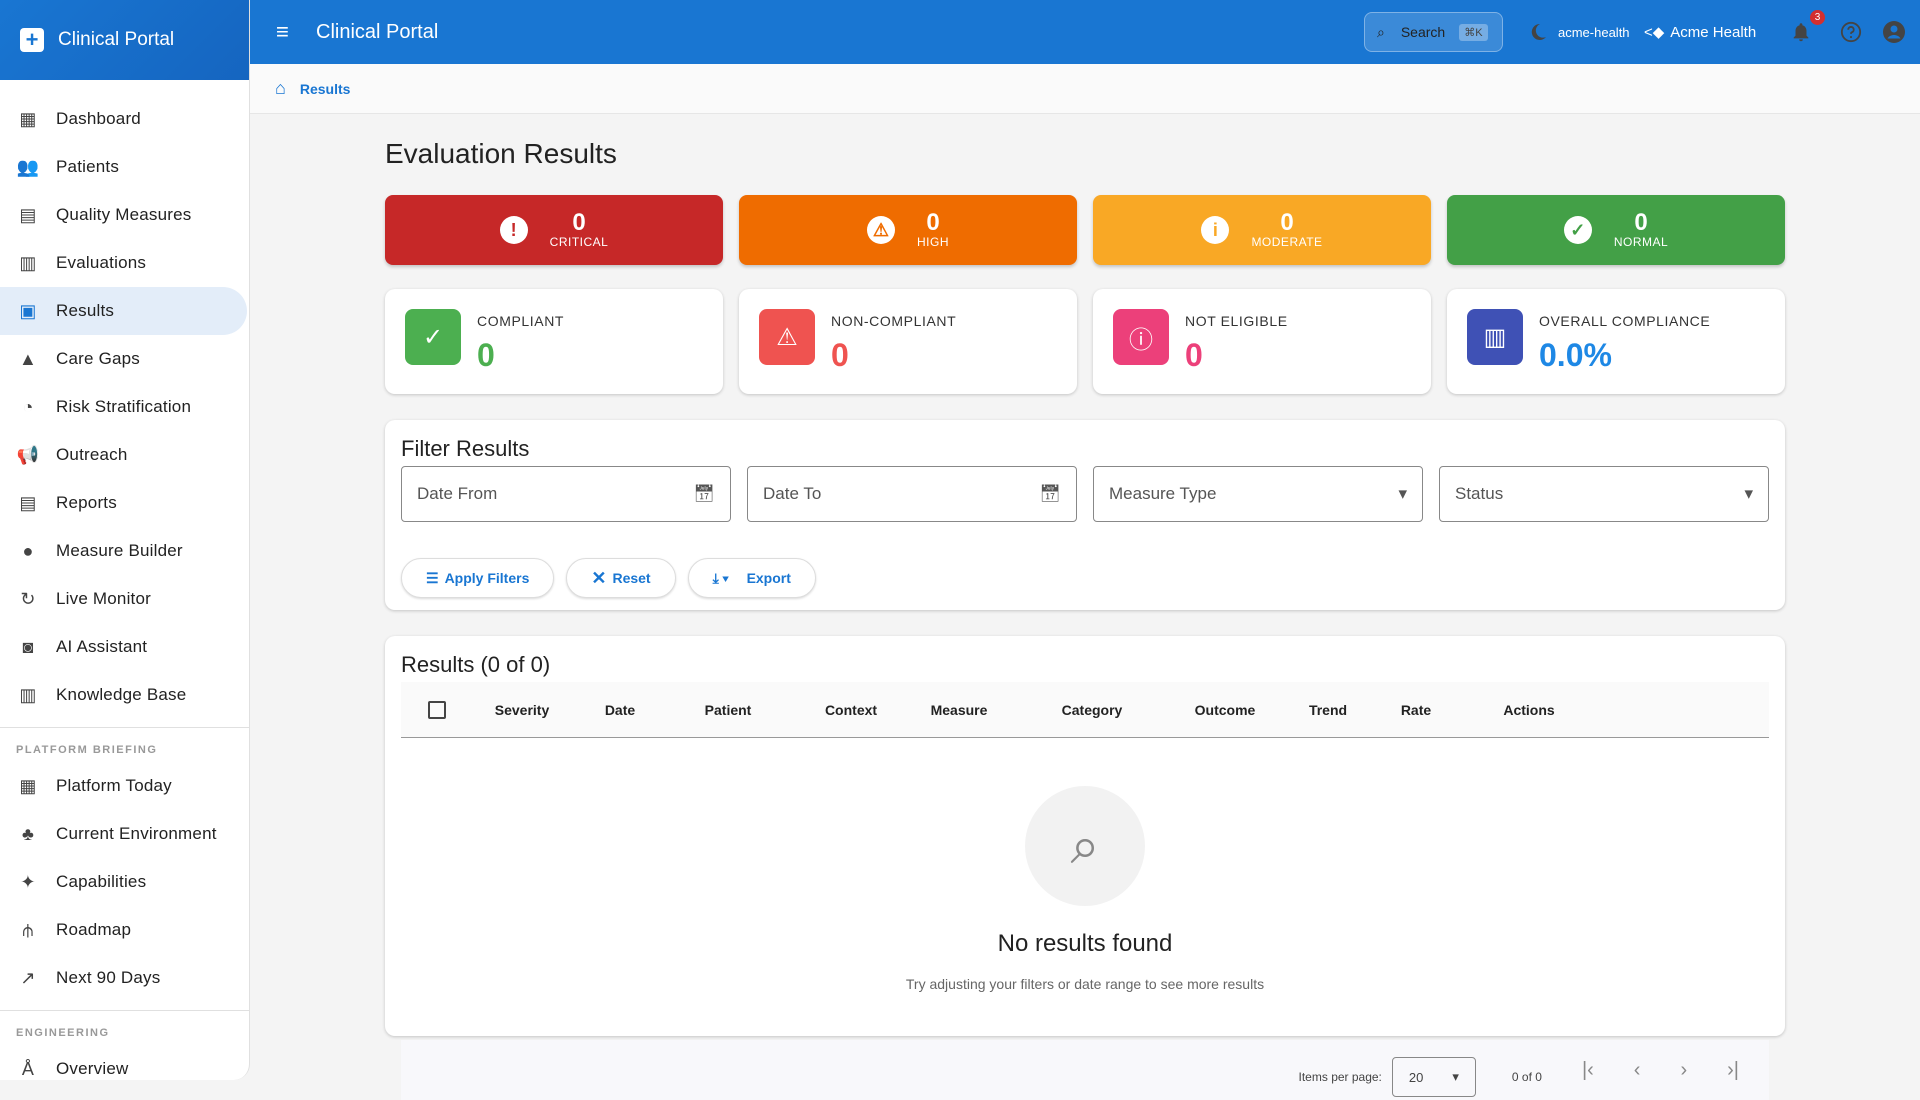 This screenshot has width=1920, height=1100. Describe the element at coordinates (1801, 32) in the screenshot. I see `bell-icon` at that location.